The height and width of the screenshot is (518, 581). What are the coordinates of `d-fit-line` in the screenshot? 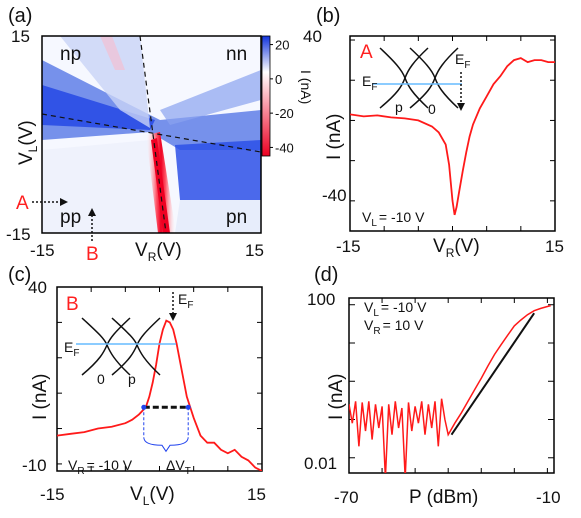 It's located at (492, 374).